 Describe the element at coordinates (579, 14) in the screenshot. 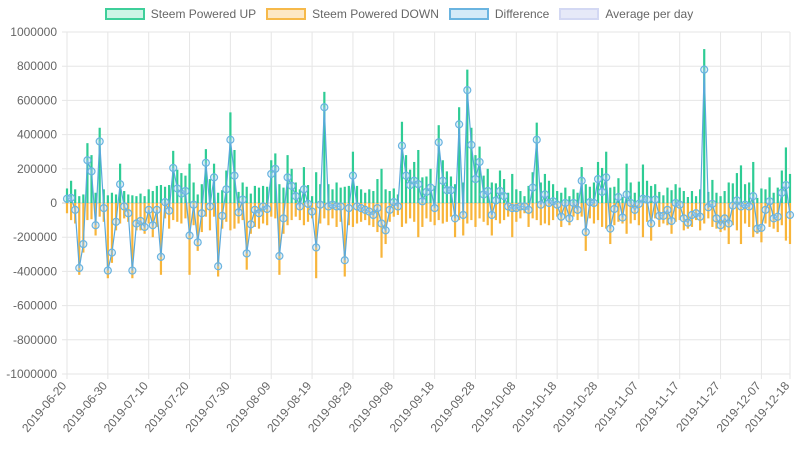

I see `legend-swatch-average` at that location.